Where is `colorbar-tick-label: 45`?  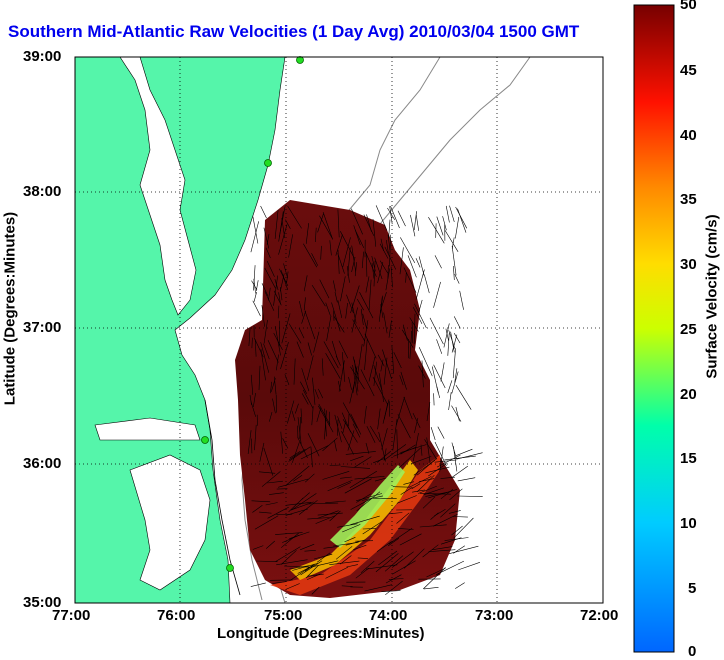 colorbar-tick-label: 45 is located at coordinates (688, 70).